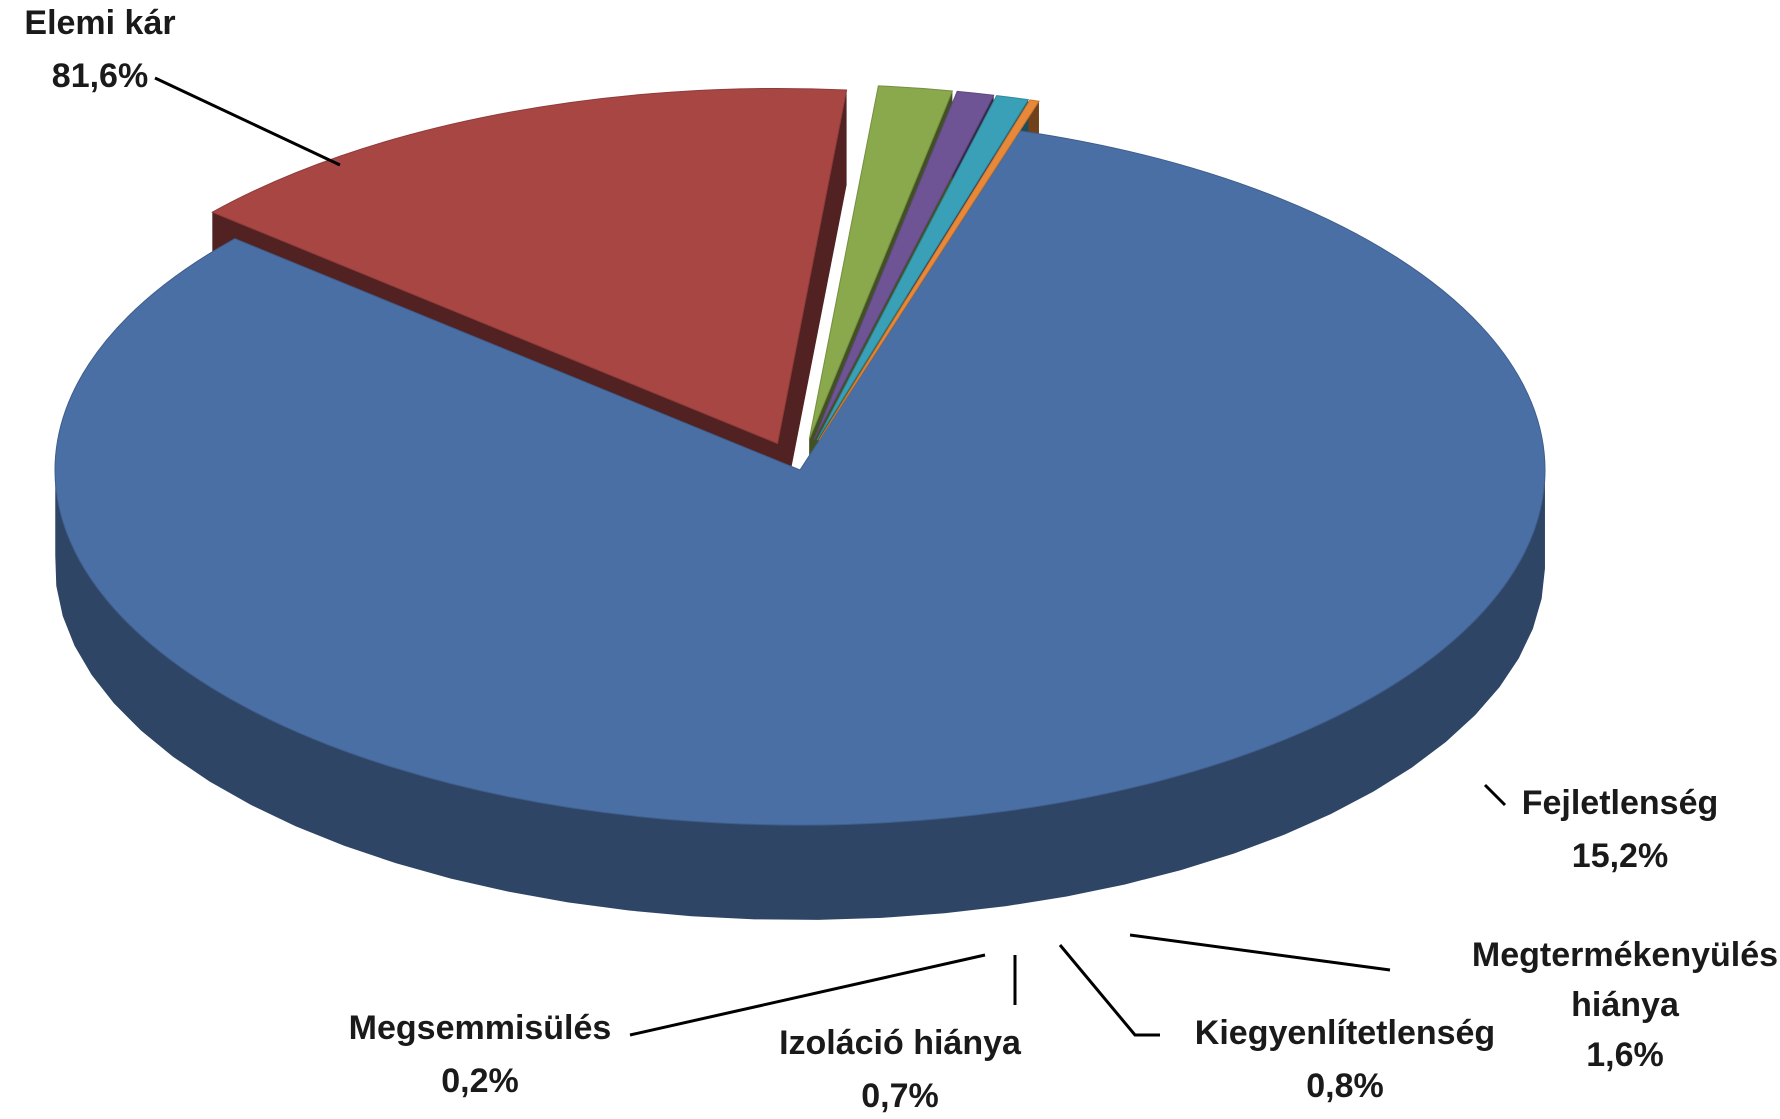 The width and height of the screenshot is (1780, 1119). I want to click on slice-name-label-izolacio-hianya: Izoláció hiánya, so click(900, 1043).